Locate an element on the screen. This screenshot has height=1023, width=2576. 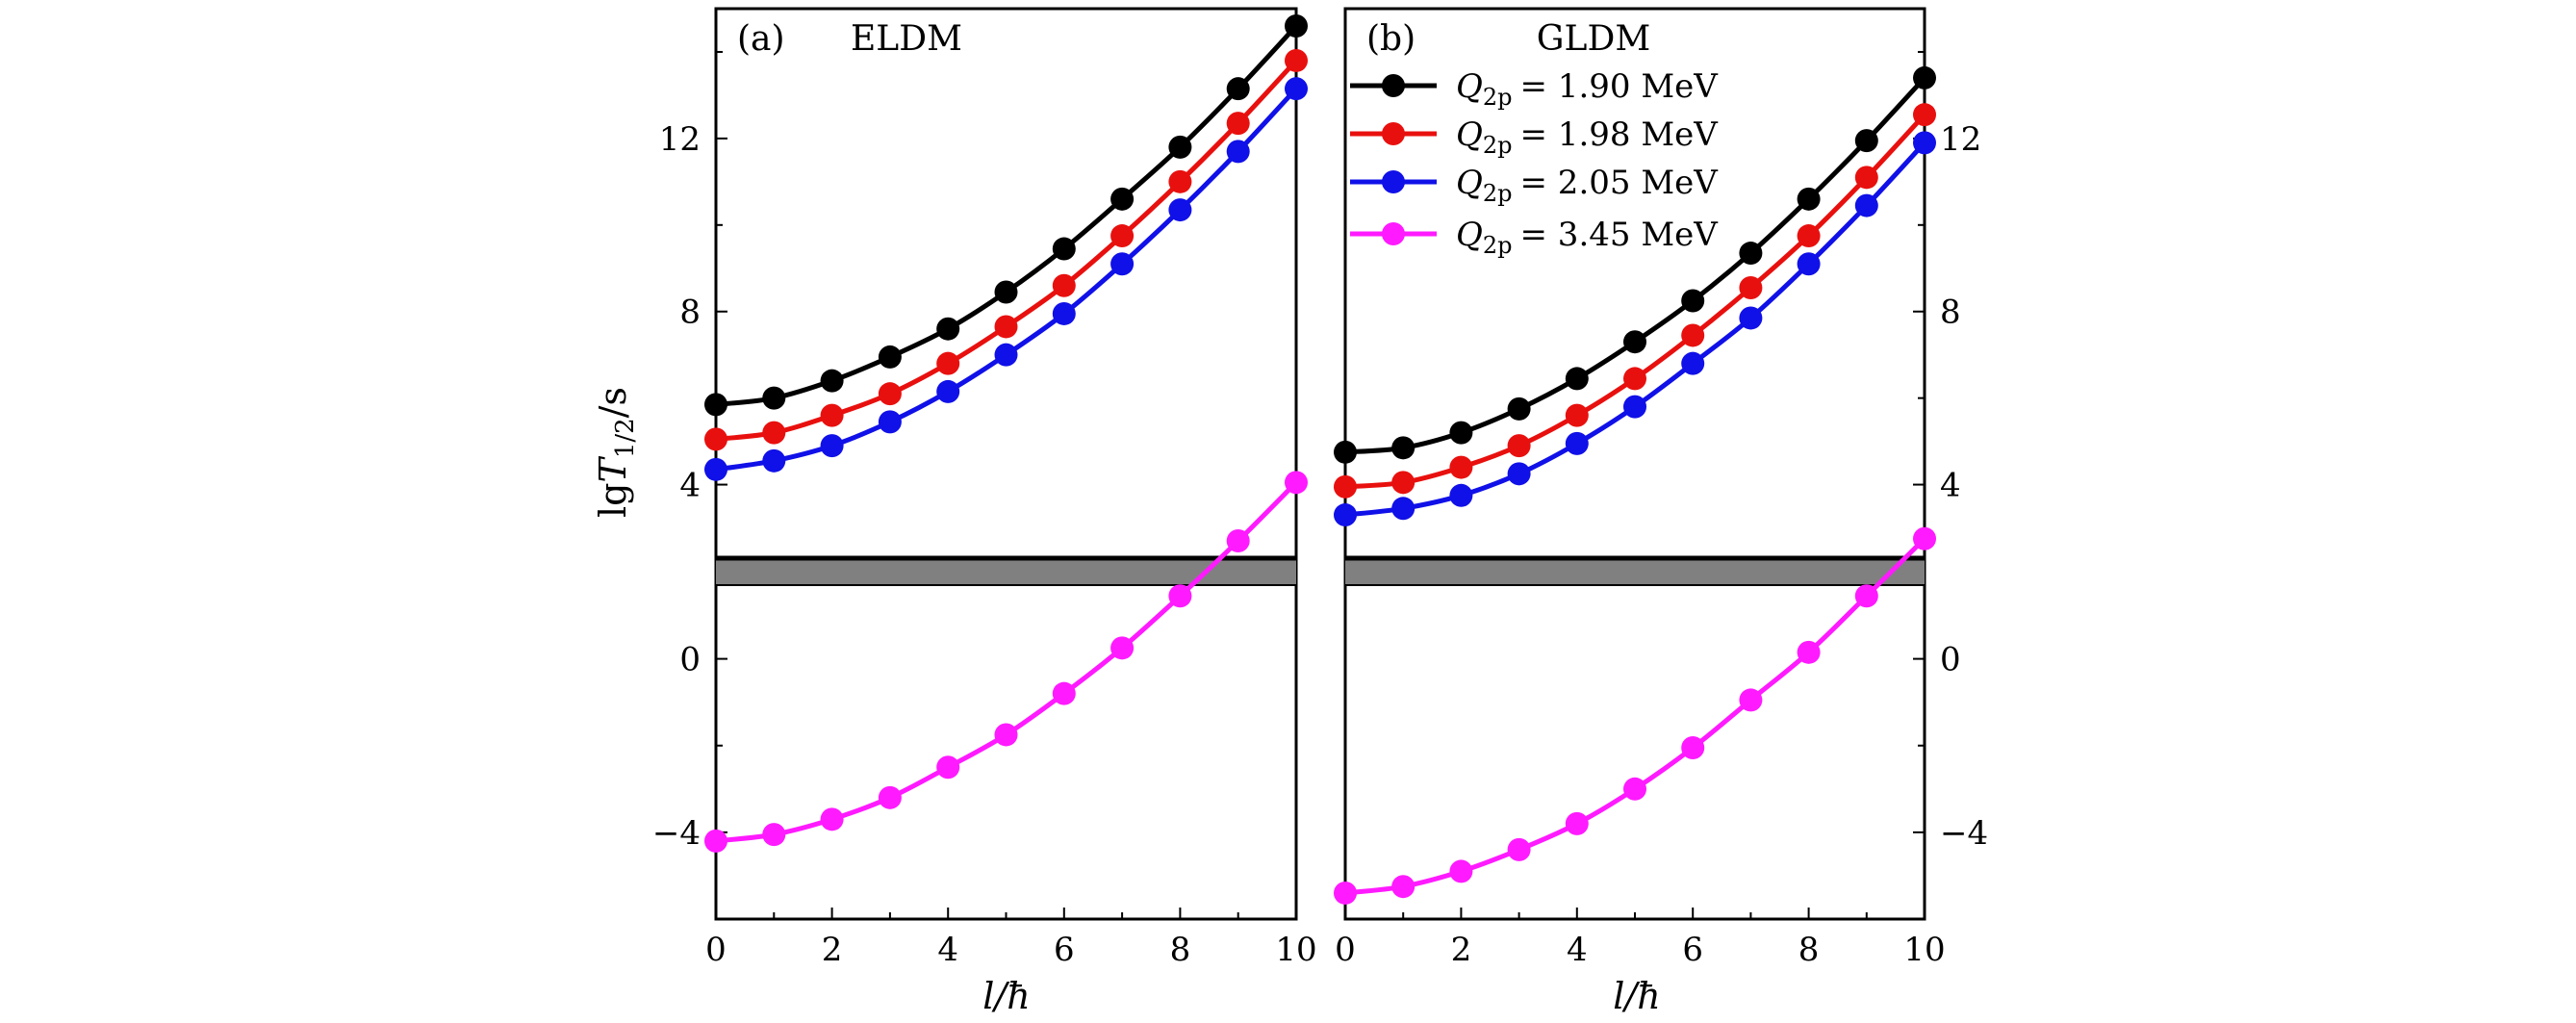
x-axis-title-a-symbol: l is located at coordinates (988, 996).